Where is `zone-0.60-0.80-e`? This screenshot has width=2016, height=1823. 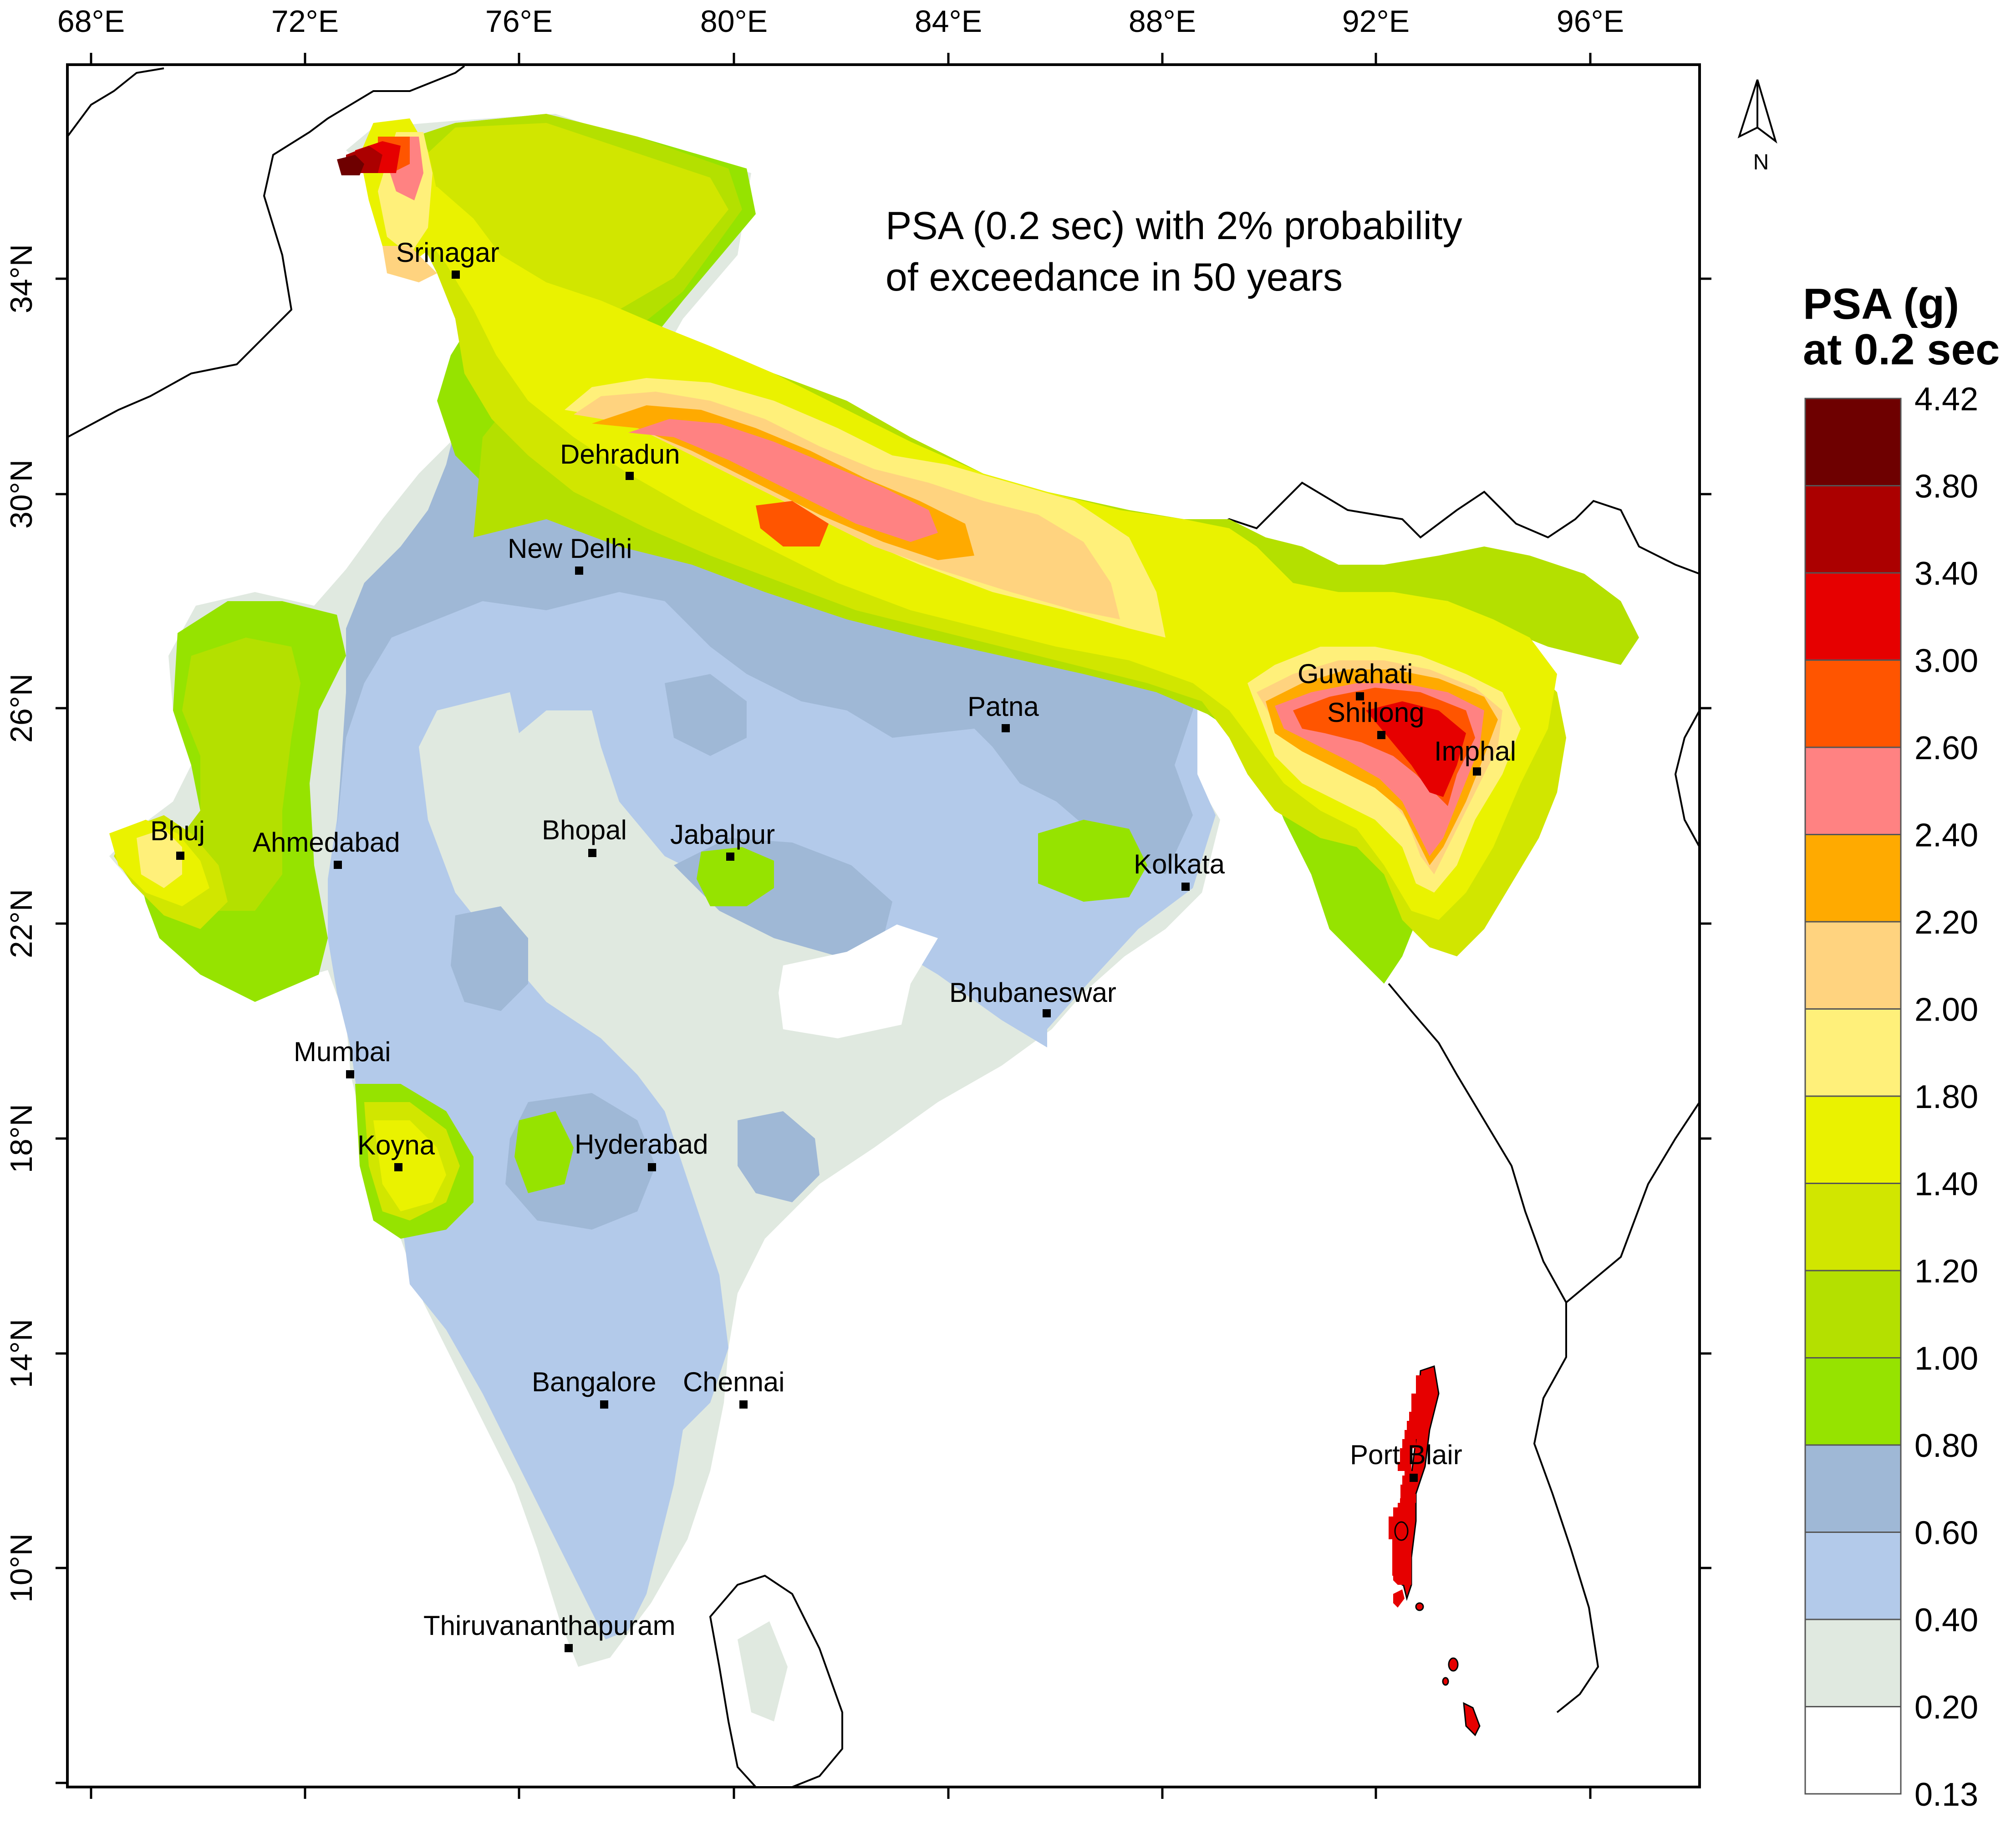
zone-0.60-0.80-e is located at coordinates (779, 1157).